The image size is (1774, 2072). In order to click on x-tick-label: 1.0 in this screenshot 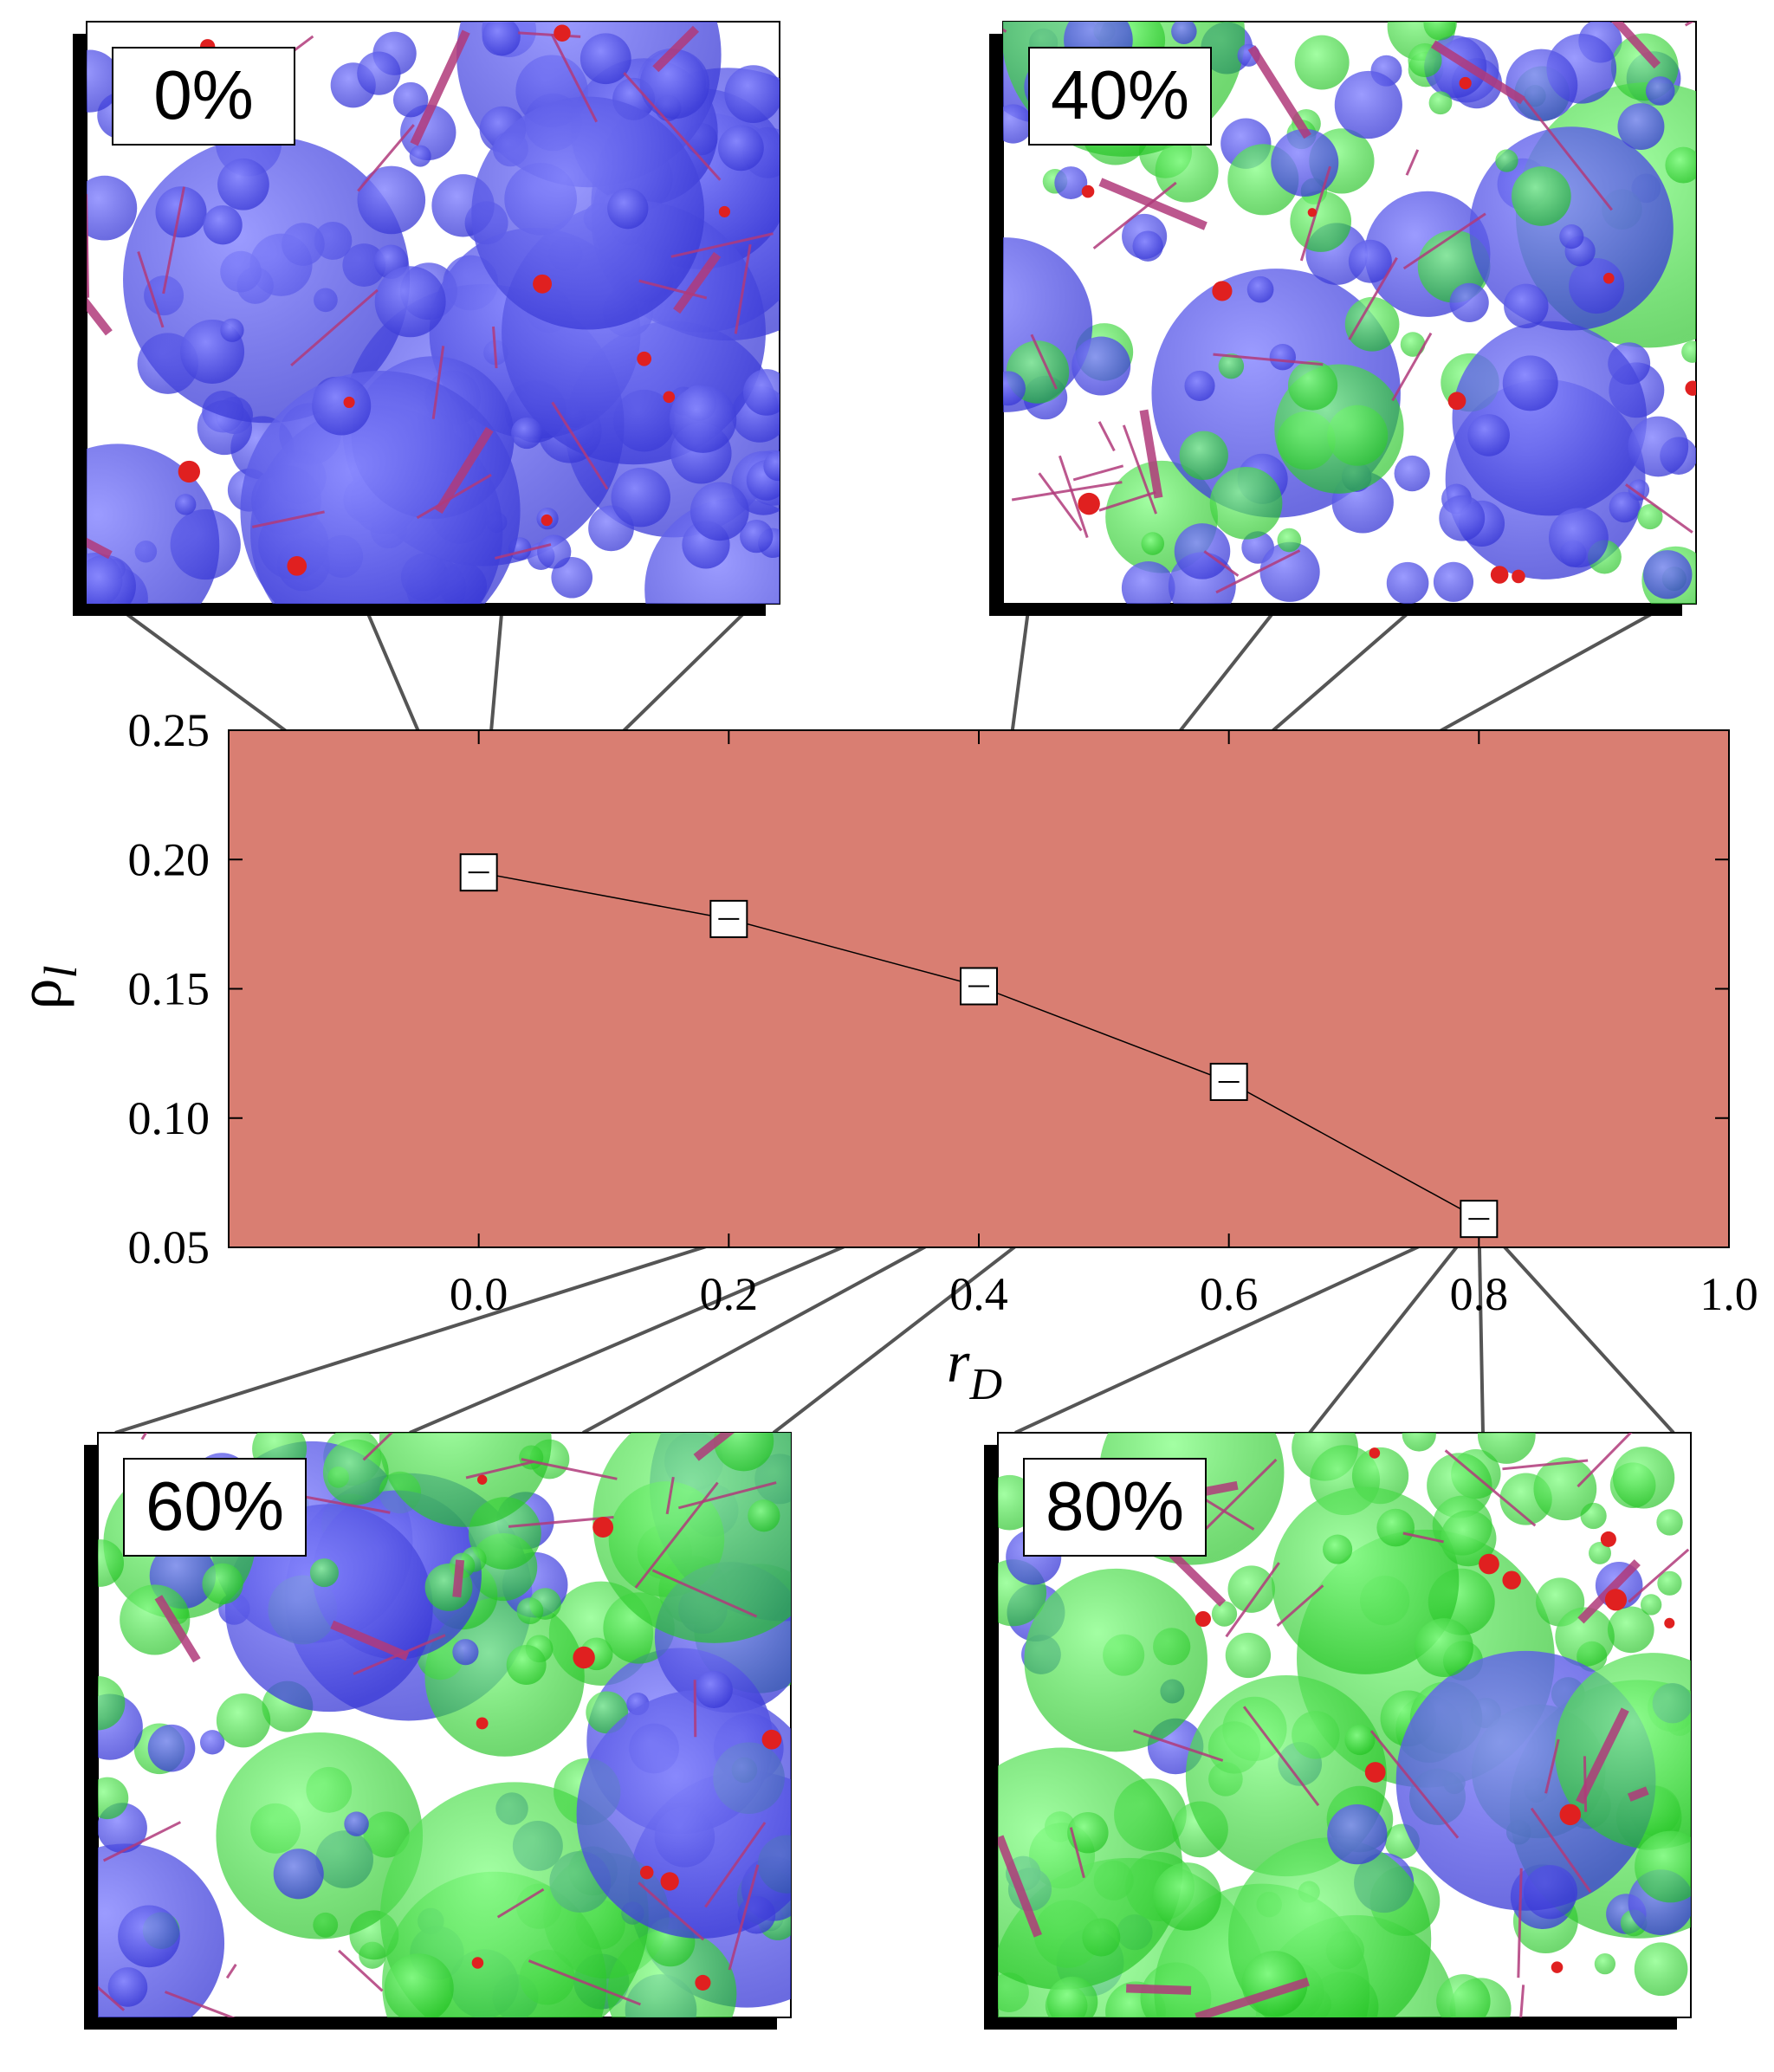, I will do `click(1729, 1294)`.